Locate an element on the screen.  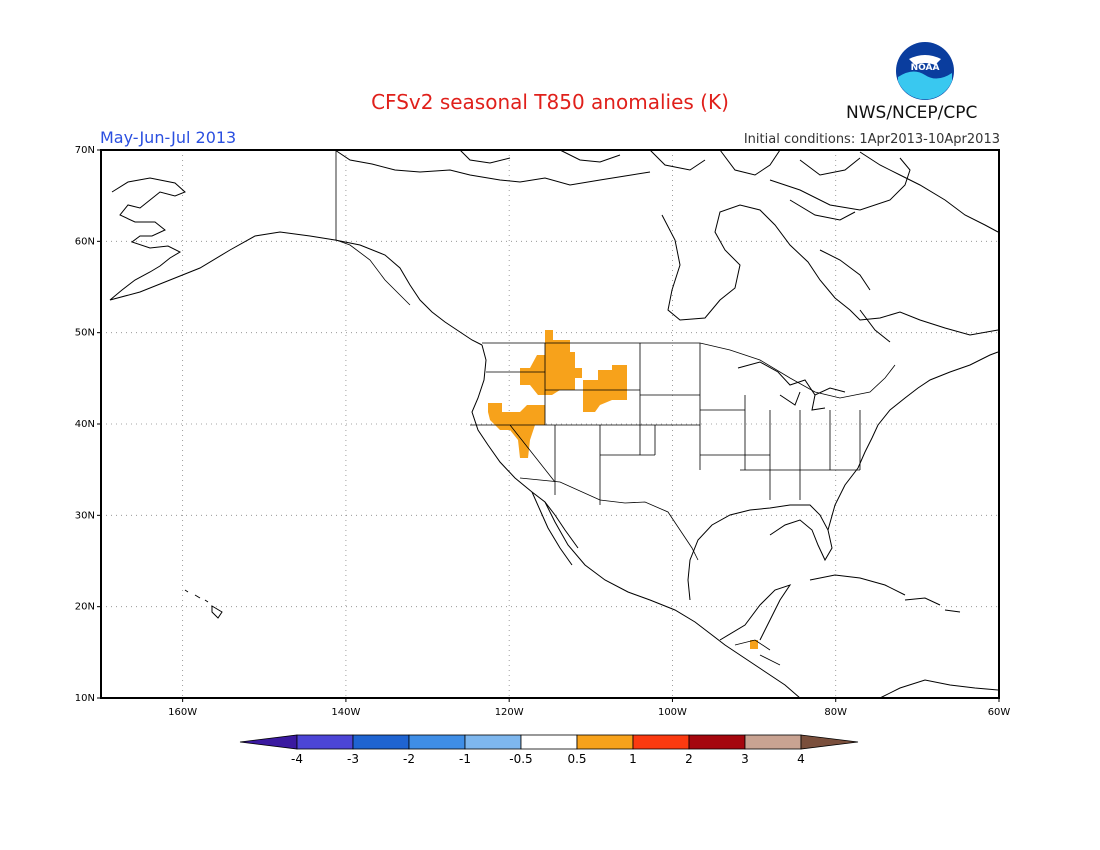
noaa-logo-text: NOAA is located at coordinates (925, 68).